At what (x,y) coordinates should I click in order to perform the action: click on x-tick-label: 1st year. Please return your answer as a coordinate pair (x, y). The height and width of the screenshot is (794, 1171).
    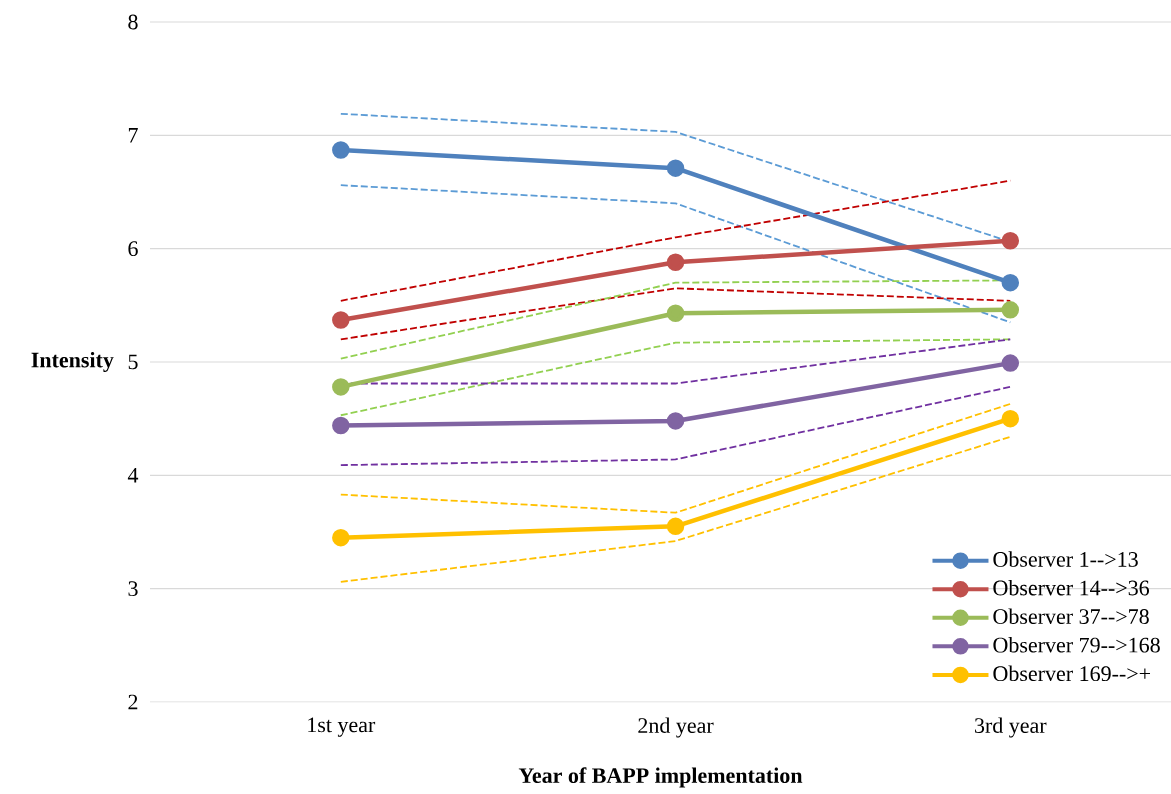
    Looking at the image, I should click on (342, 727).